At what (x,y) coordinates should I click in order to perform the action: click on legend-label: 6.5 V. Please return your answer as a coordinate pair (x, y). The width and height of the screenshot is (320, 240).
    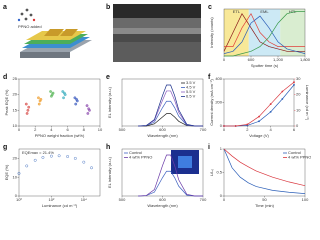
    Looking at the image, I should click on (191, 96).